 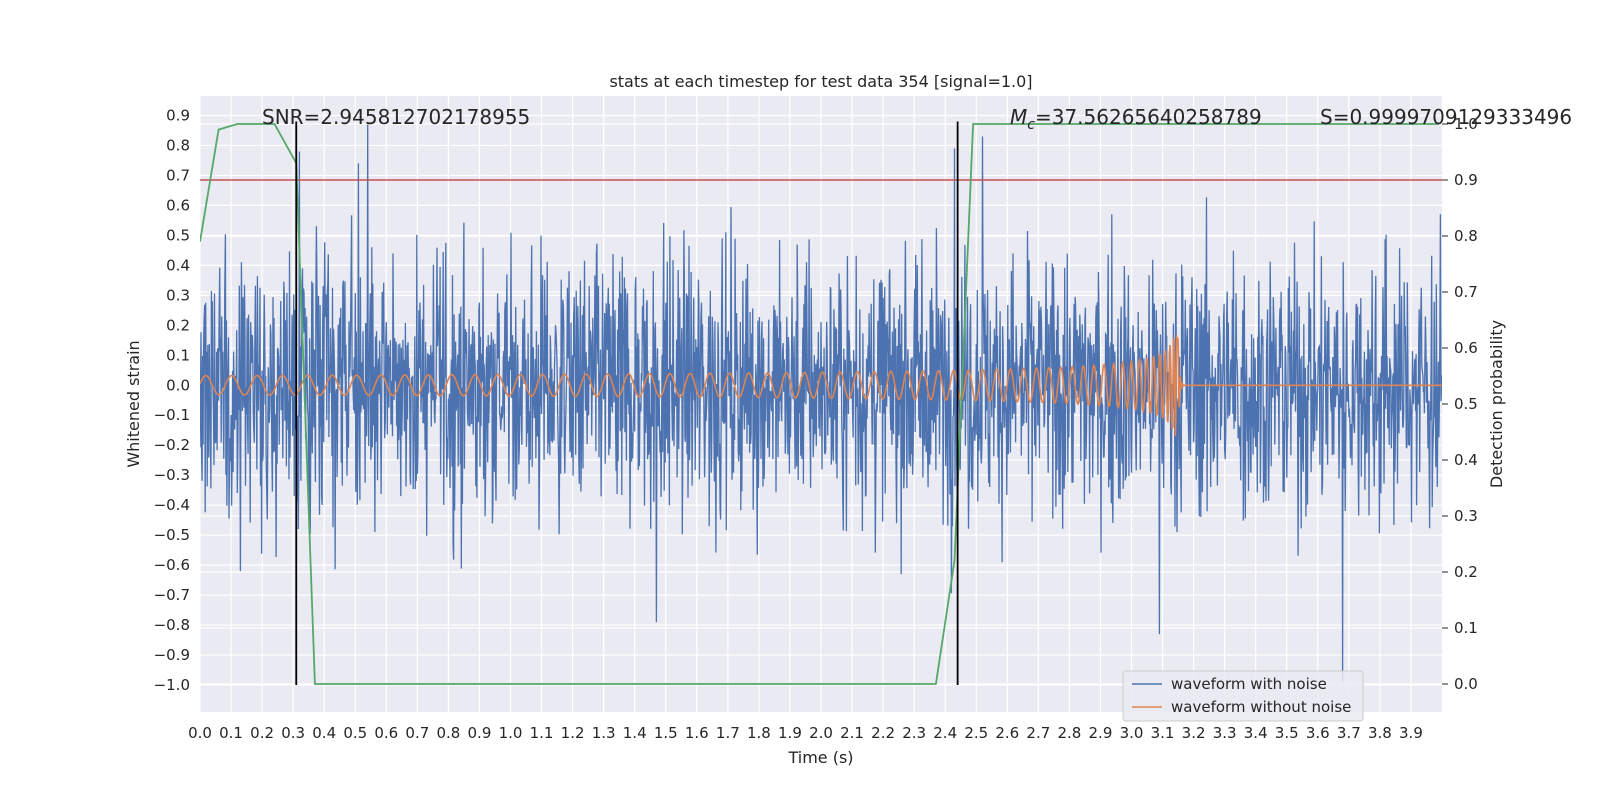 I want to click on x-tick-label: 1.9, so click(x=790, y=733).